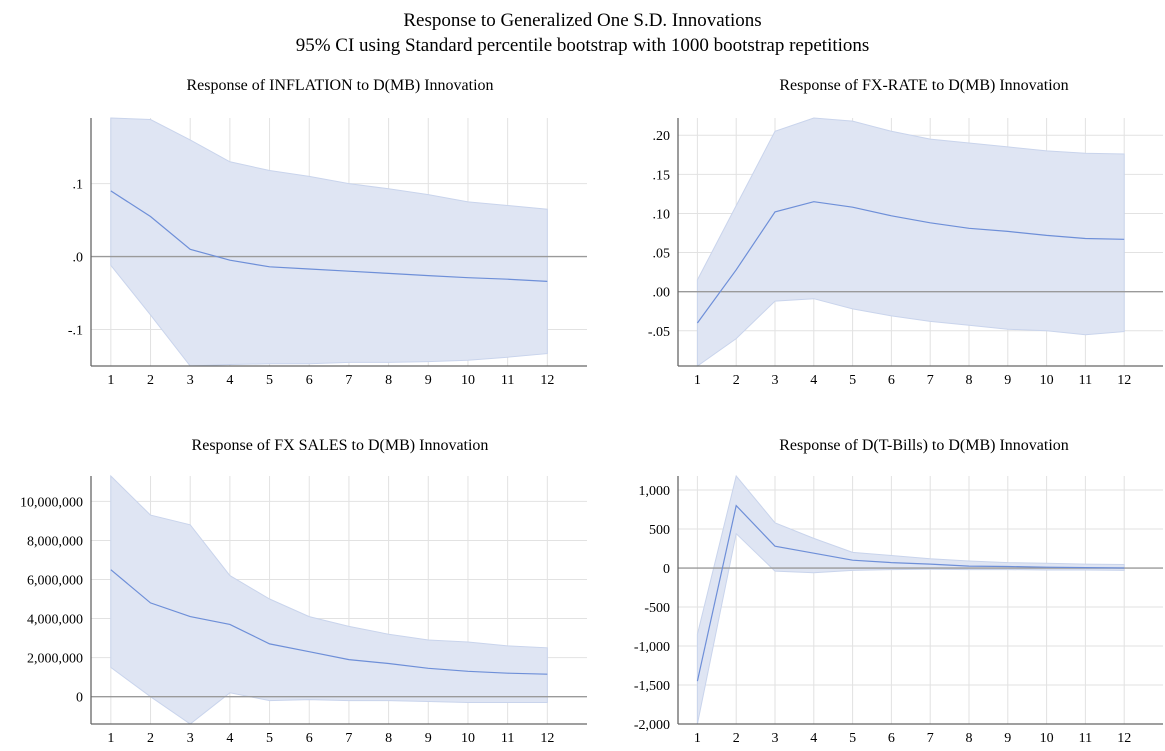 Image resolution: width=1165 pixels, height=751 pixels. What do you see at coordinates (75, 331) in the screenshot?
I see `y-tick-label: -.1` at bounding box center [75, 331].